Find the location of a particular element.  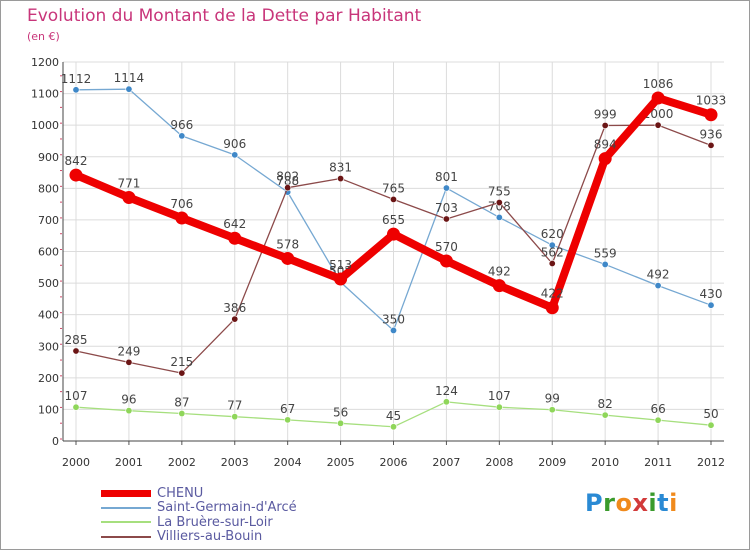

data-label: 77 is located at coordinates (234, 406).